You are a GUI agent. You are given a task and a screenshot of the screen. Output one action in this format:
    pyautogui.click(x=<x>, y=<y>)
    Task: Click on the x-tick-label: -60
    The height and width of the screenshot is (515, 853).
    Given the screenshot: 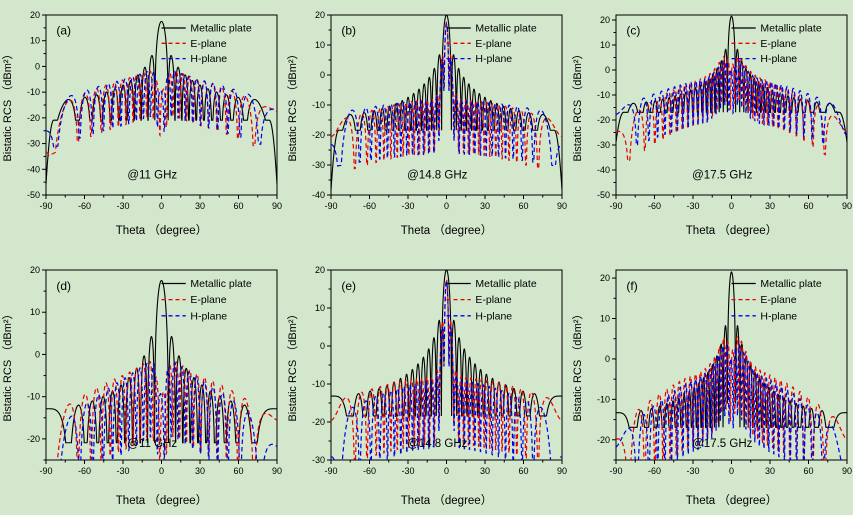 What is the action you would take?
    pyautogui.click(x=84, y=206)
    